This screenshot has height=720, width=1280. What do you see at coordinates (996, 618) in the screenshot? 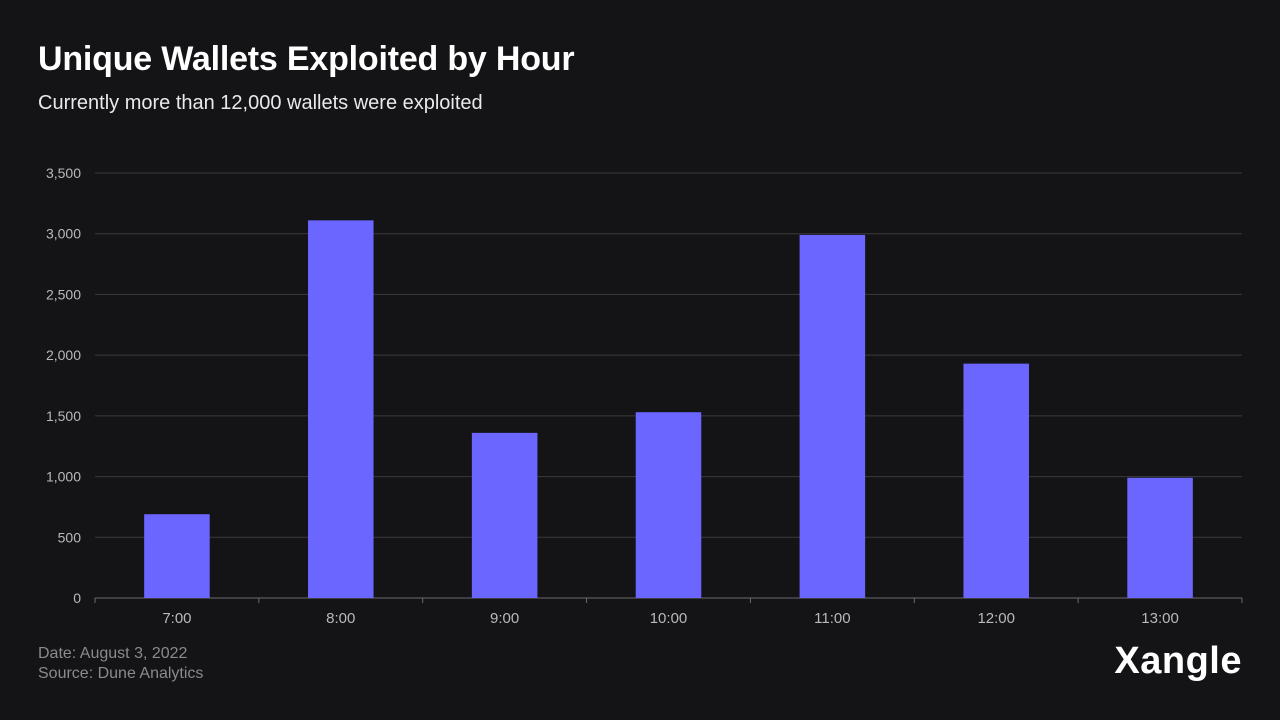
I see `x-tick-label: 12:00` at bounding box center [996, 618].